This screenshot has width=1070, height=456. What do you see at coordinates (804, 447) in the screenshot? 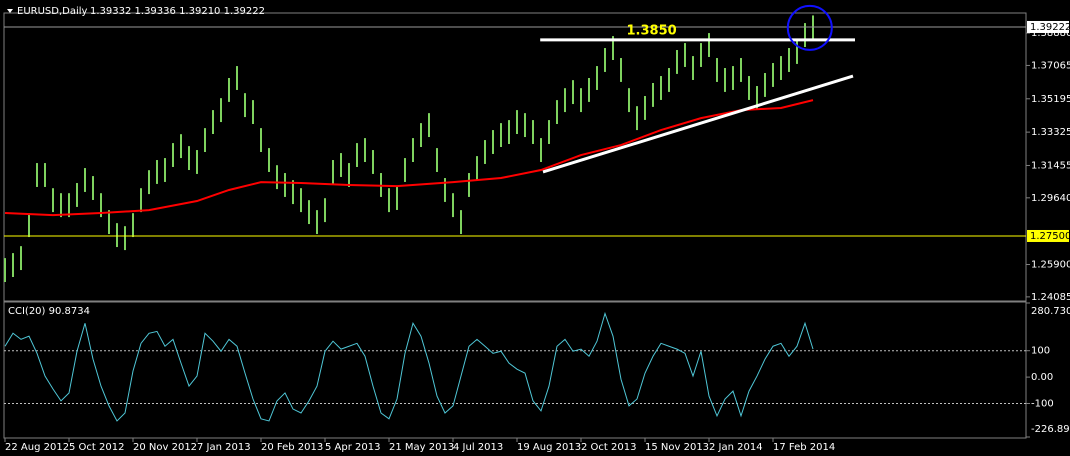
I see `x-tick-label: 17 Feb 2014` at bounding box center [804, 447].